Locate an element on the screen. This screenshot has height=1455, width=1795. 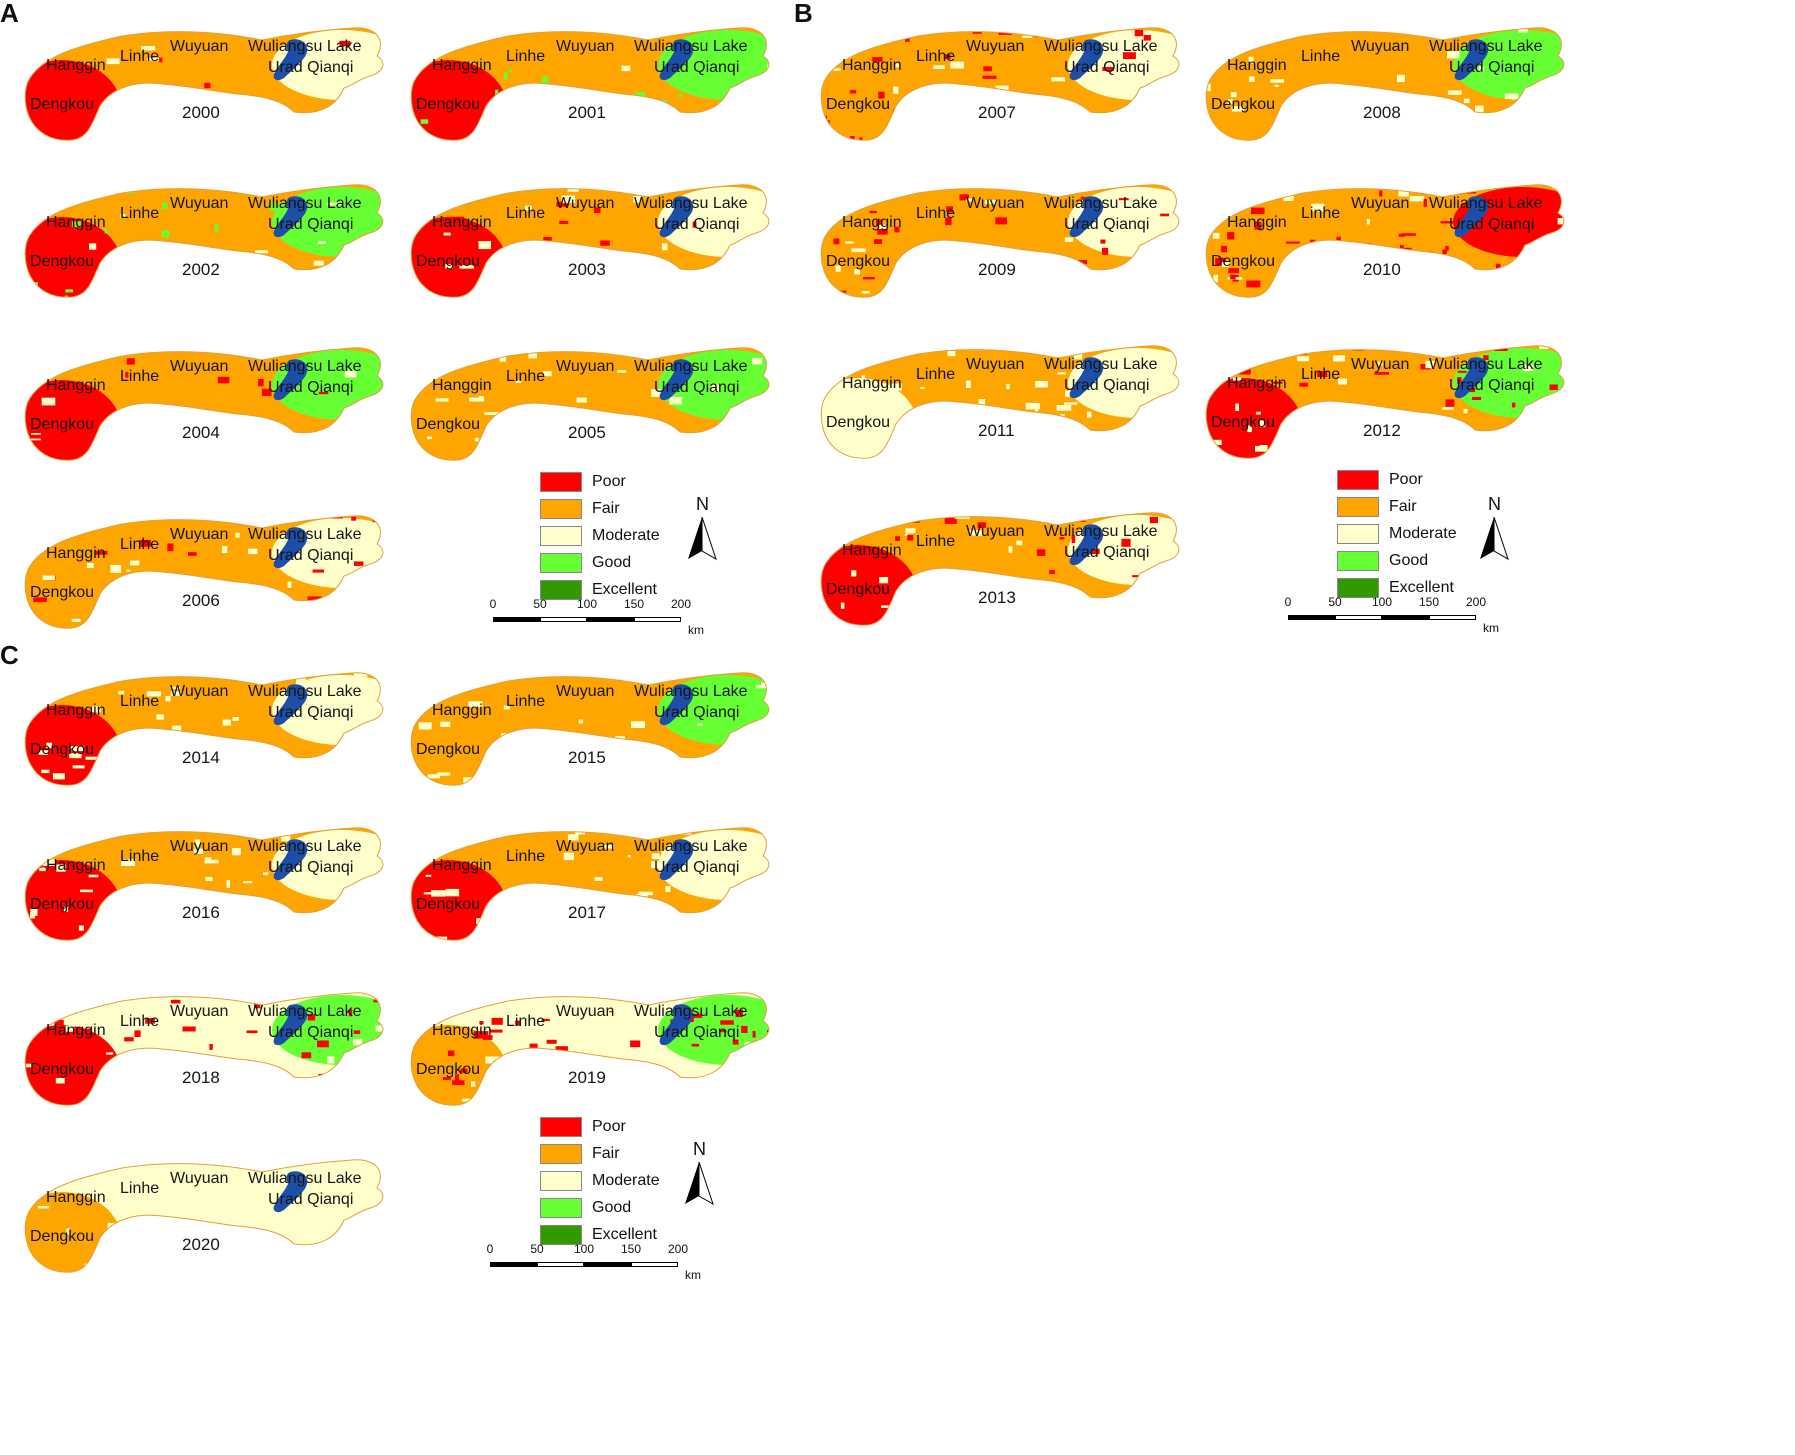
place-linhe: Linhe is located at coordinates (526, 1021).